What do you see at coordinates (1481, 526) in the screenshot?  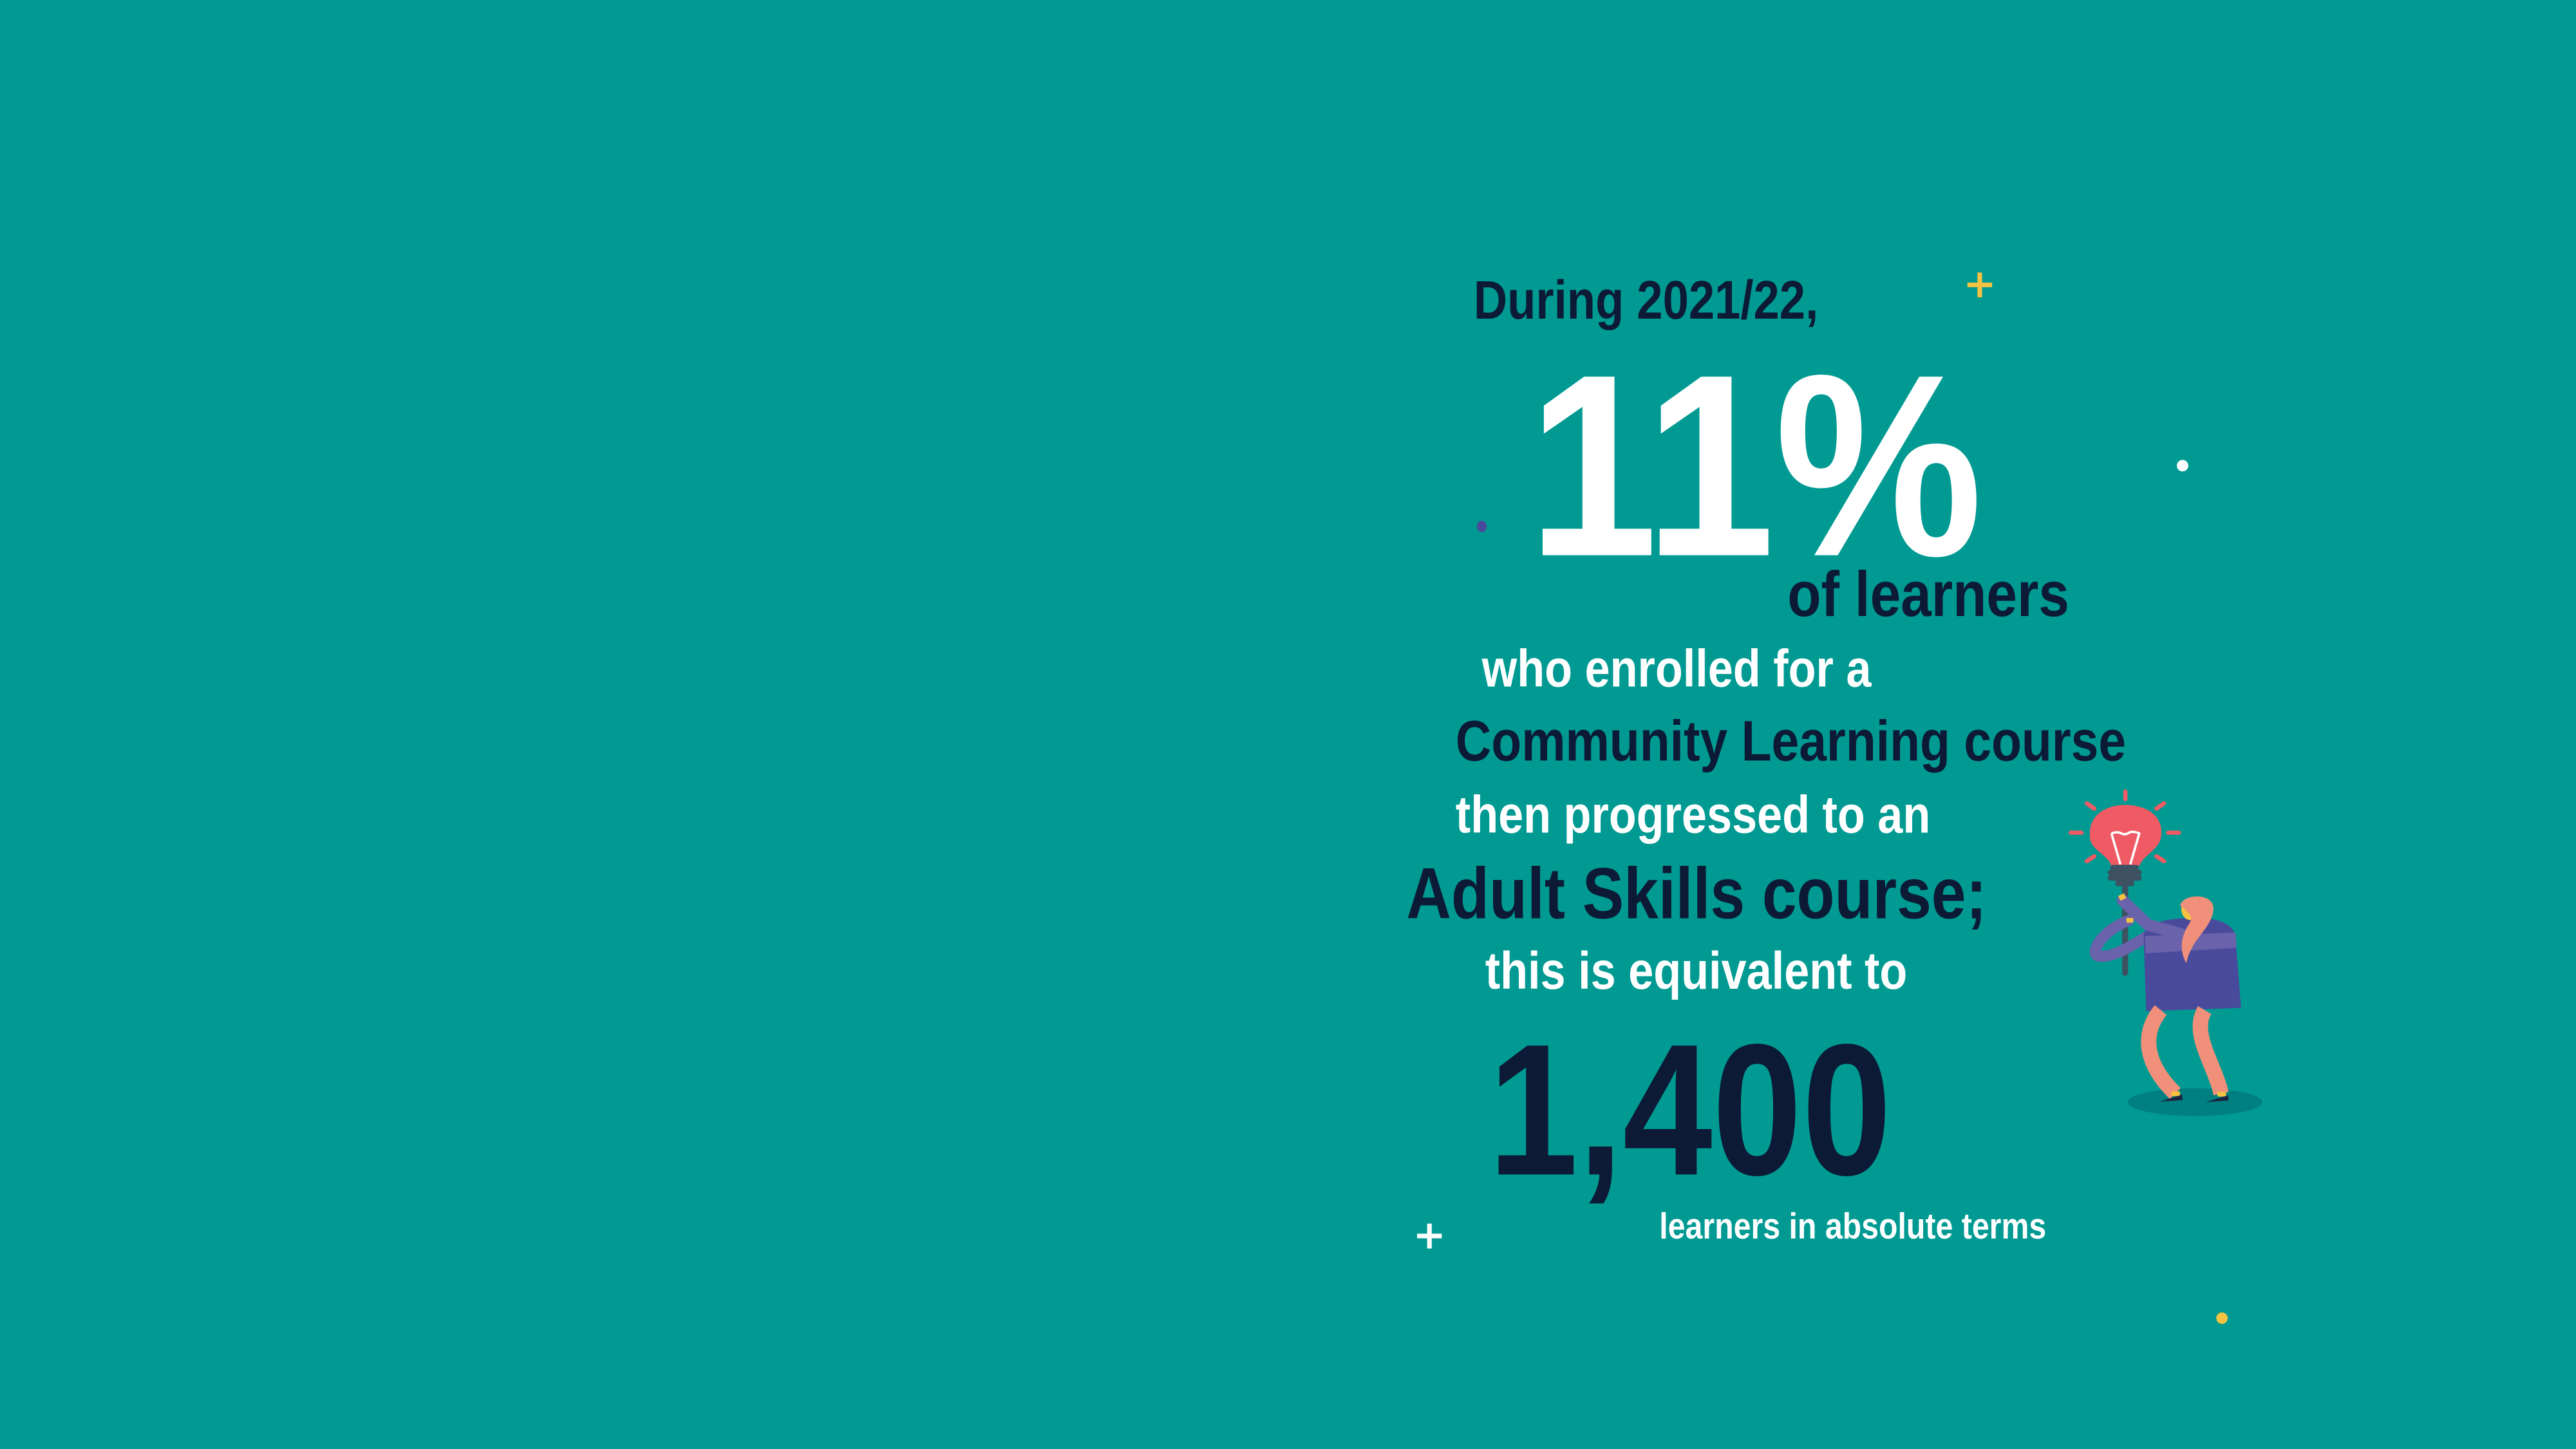 I see `purple-dot-icon` at bounding box center [1481, 526].